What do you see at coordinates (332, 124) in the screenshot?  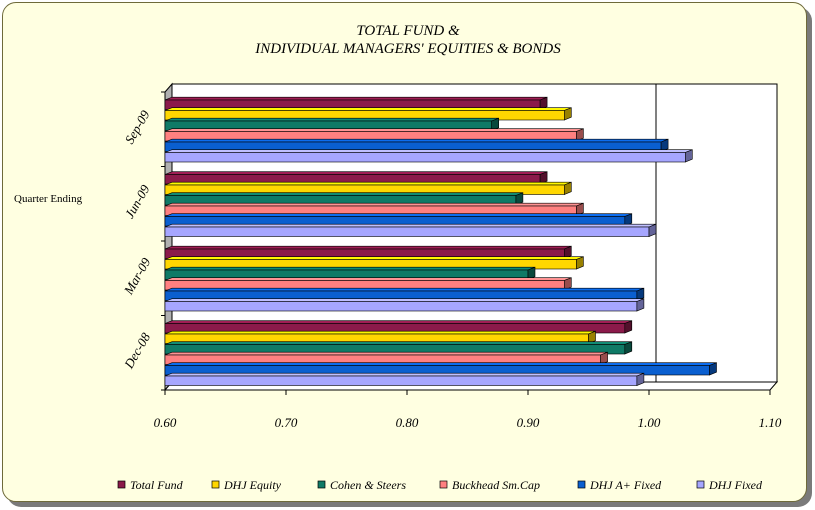 I see `bar-sep-09-cohen-steers` at bounding box center [332, 124].